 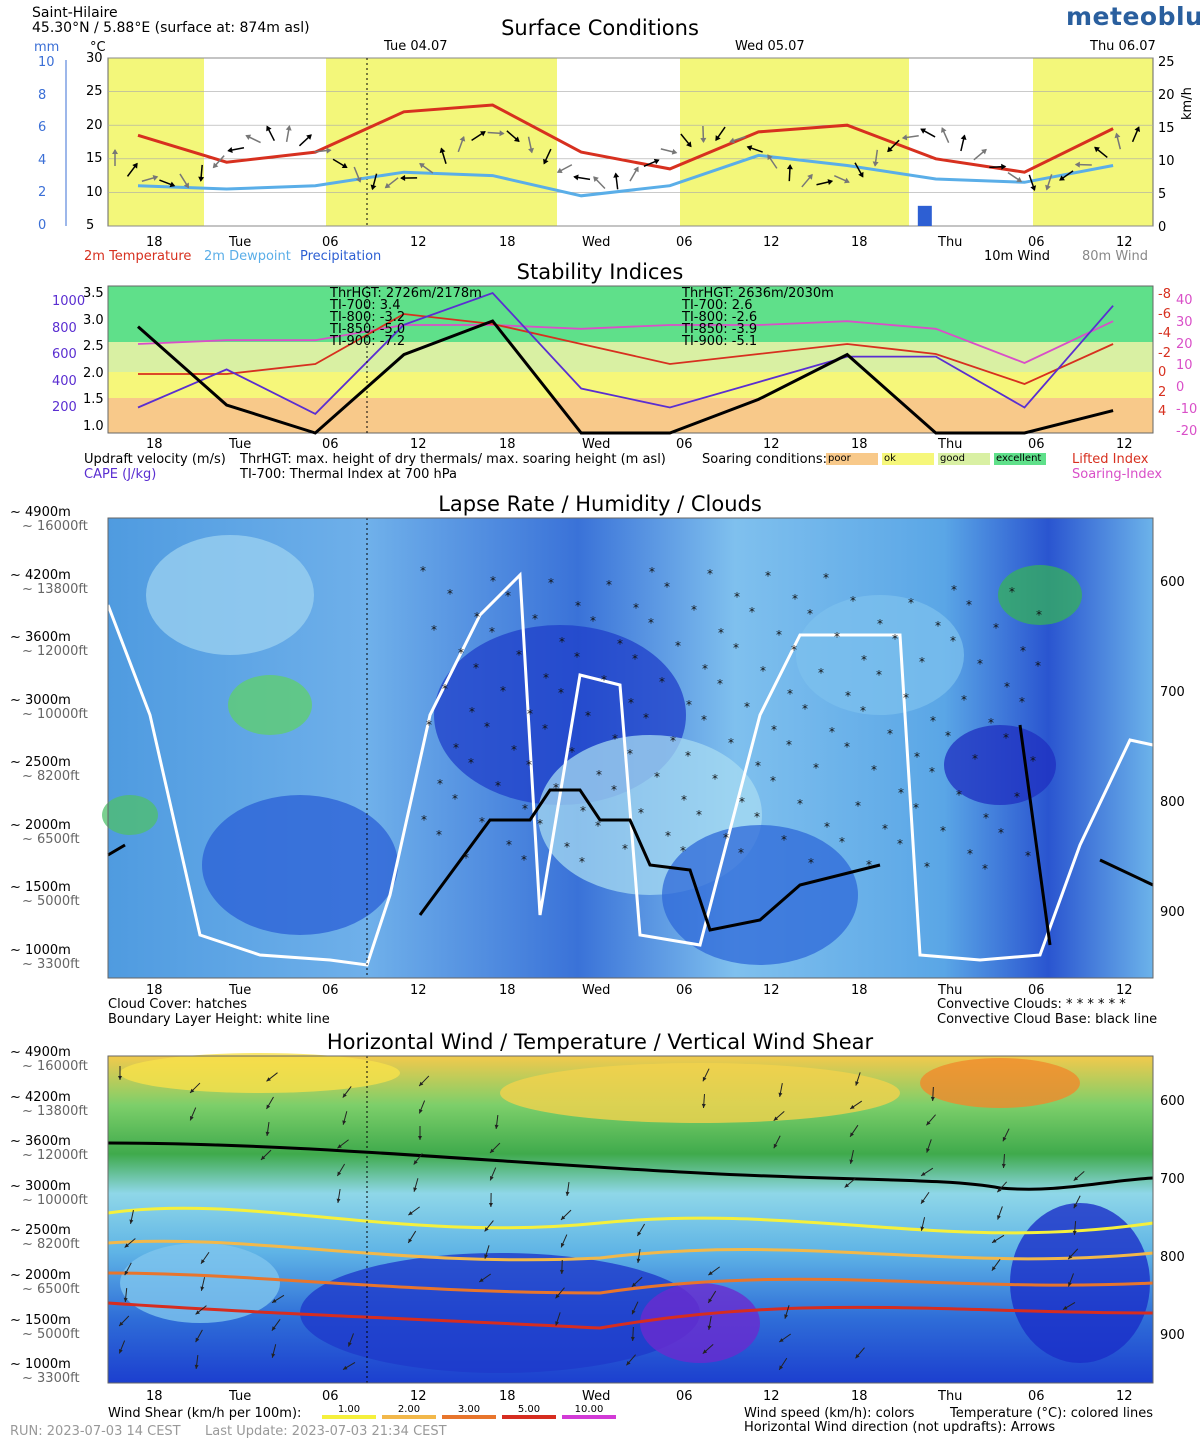 What do you see at coordinates (55, 1066) in the screenshot?
I see `altitude-ft-label: ~ 16000ft` at bounding box center [55, 1066].